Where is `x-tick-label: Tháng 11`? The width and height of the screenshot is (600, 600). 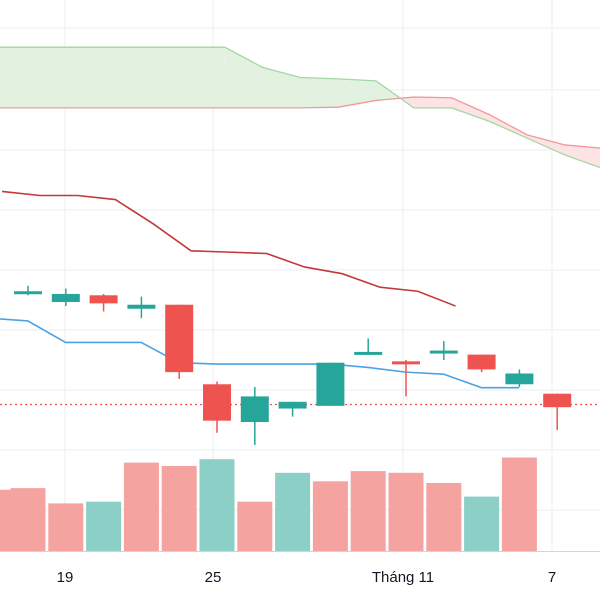 x-tick-label: Tháng 11 is located at coordinates (403, 577).